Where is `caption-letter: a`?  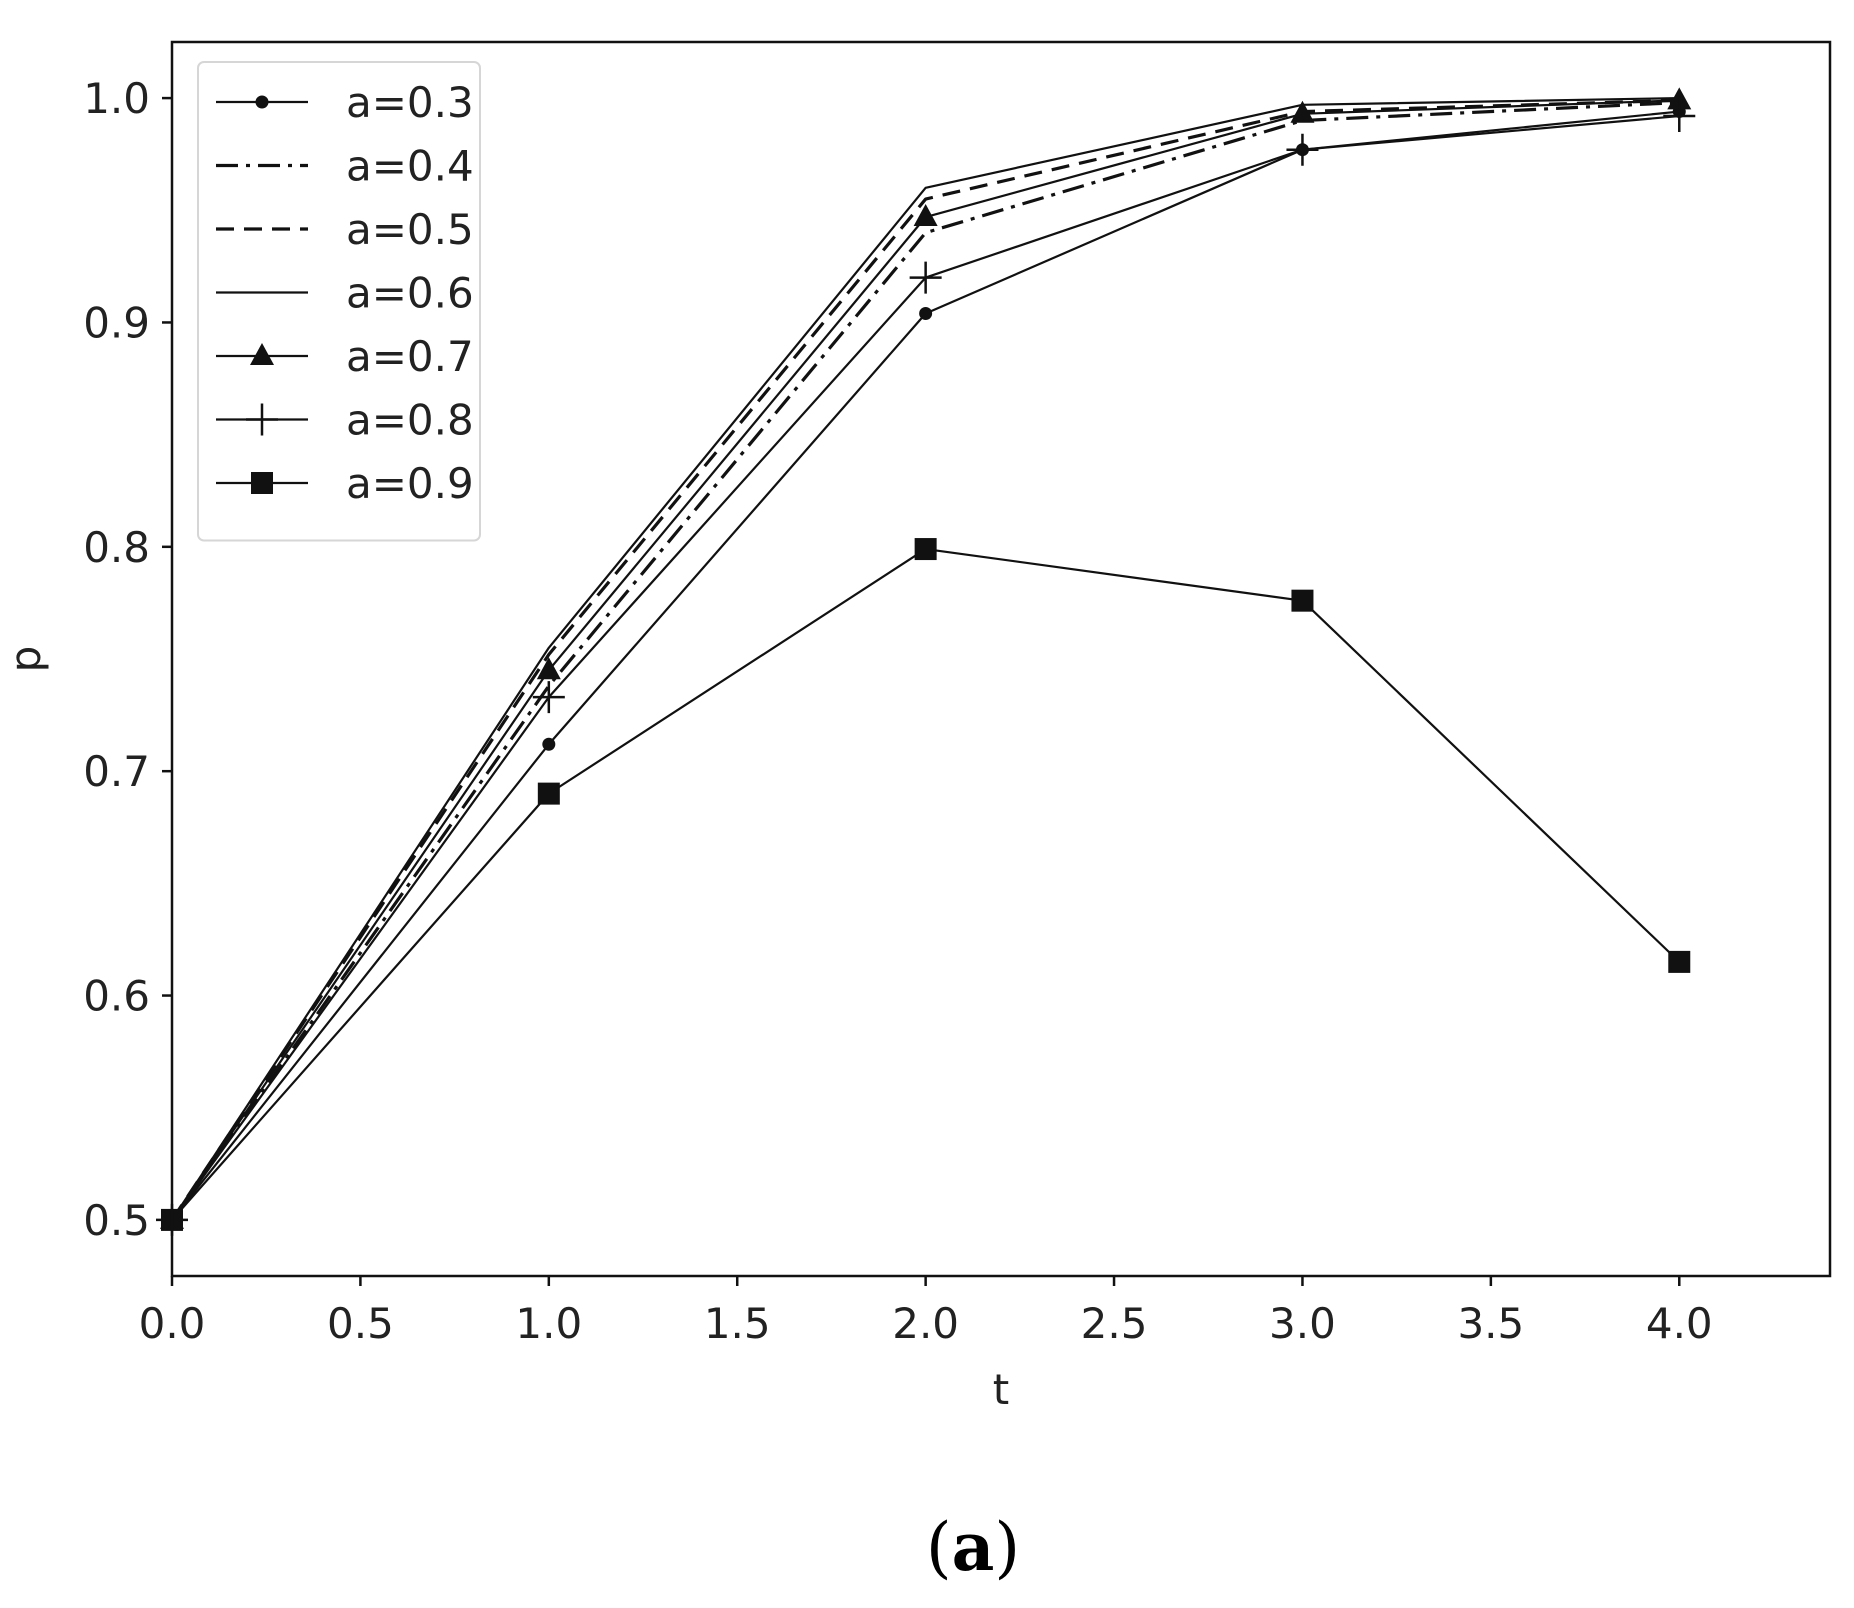
caption-letter: a is located at coordinates (973, 1547).